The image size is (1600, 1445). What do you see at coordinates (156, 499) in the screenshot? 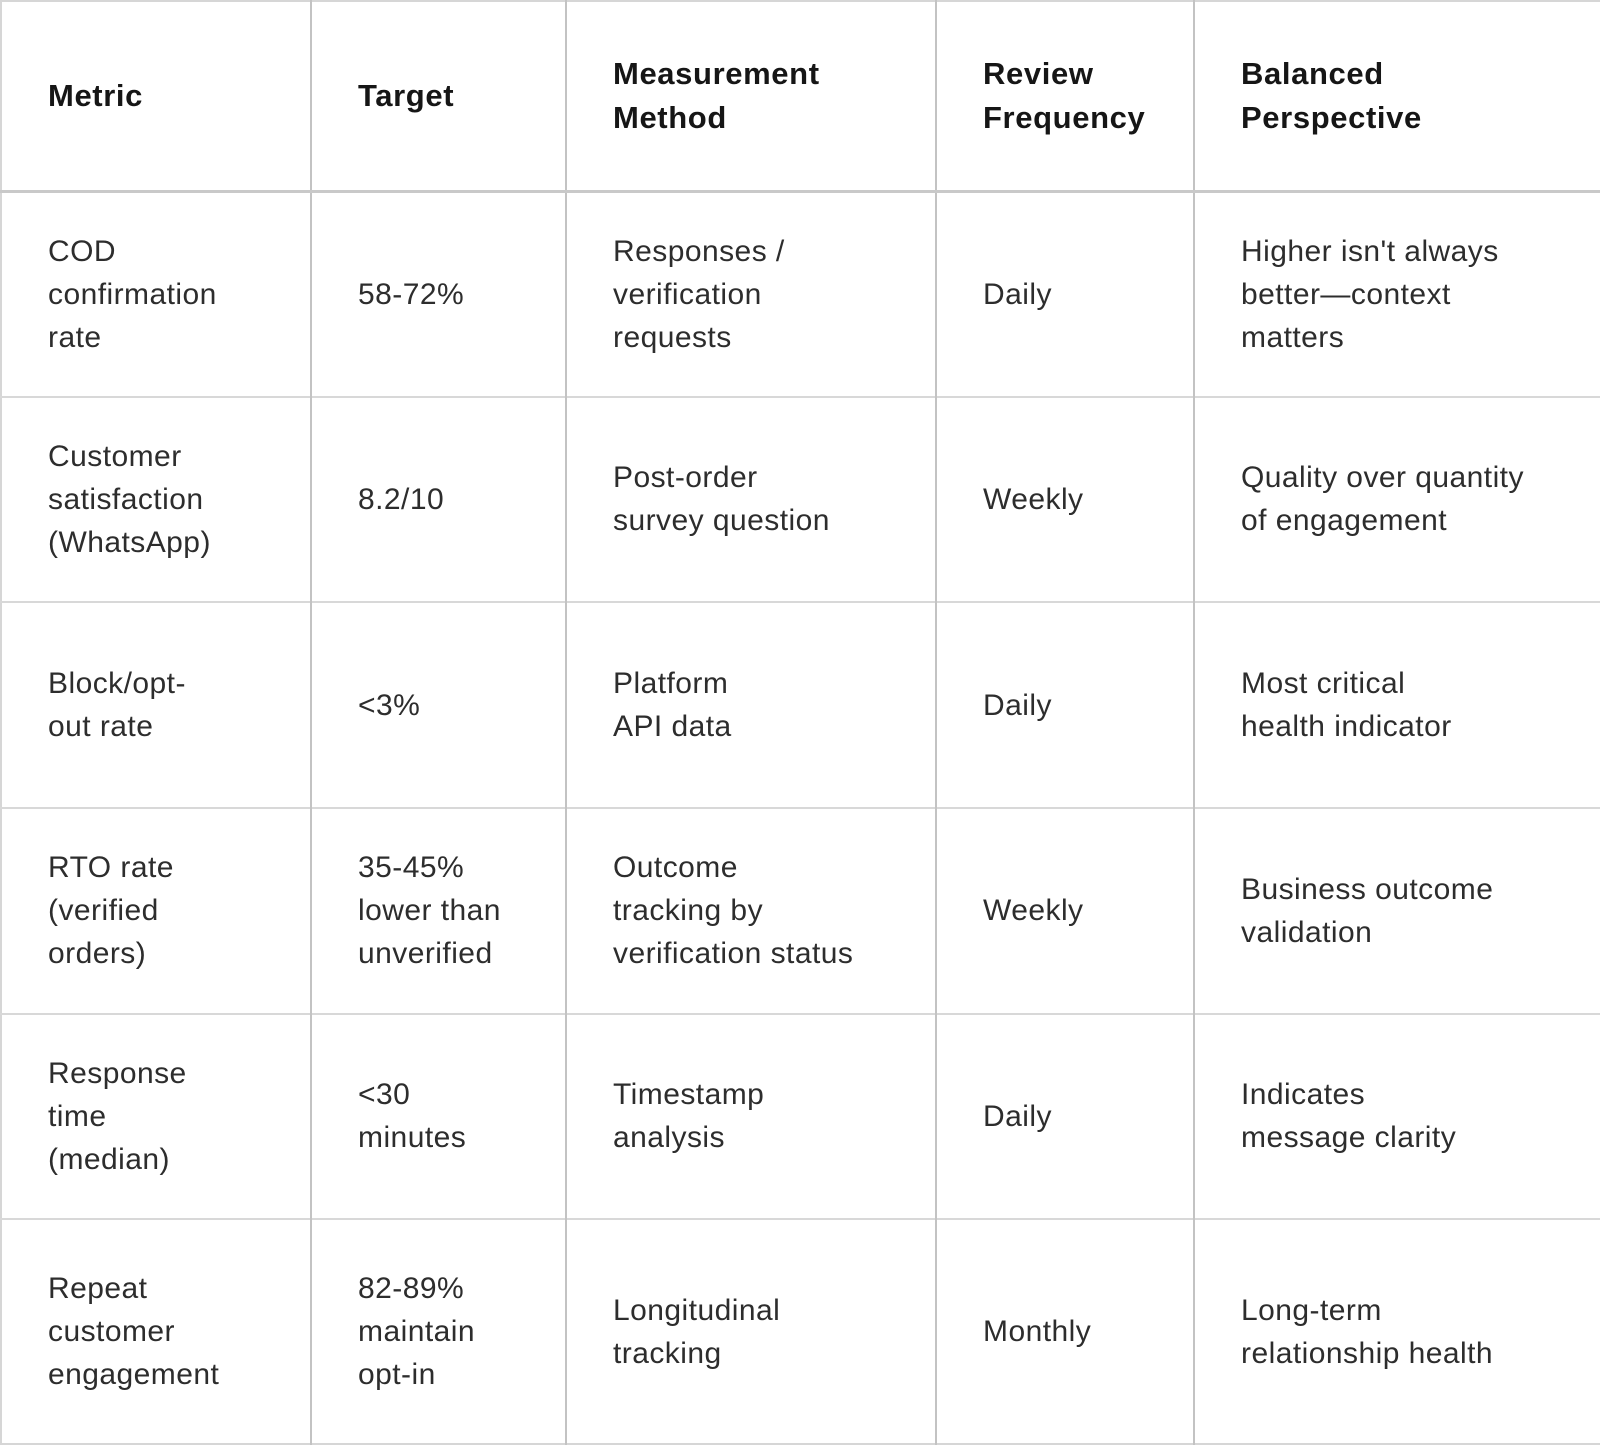
I see `cell-metric: Customer satisfaction (WhatsApp)` at bounding box center [156, 499].